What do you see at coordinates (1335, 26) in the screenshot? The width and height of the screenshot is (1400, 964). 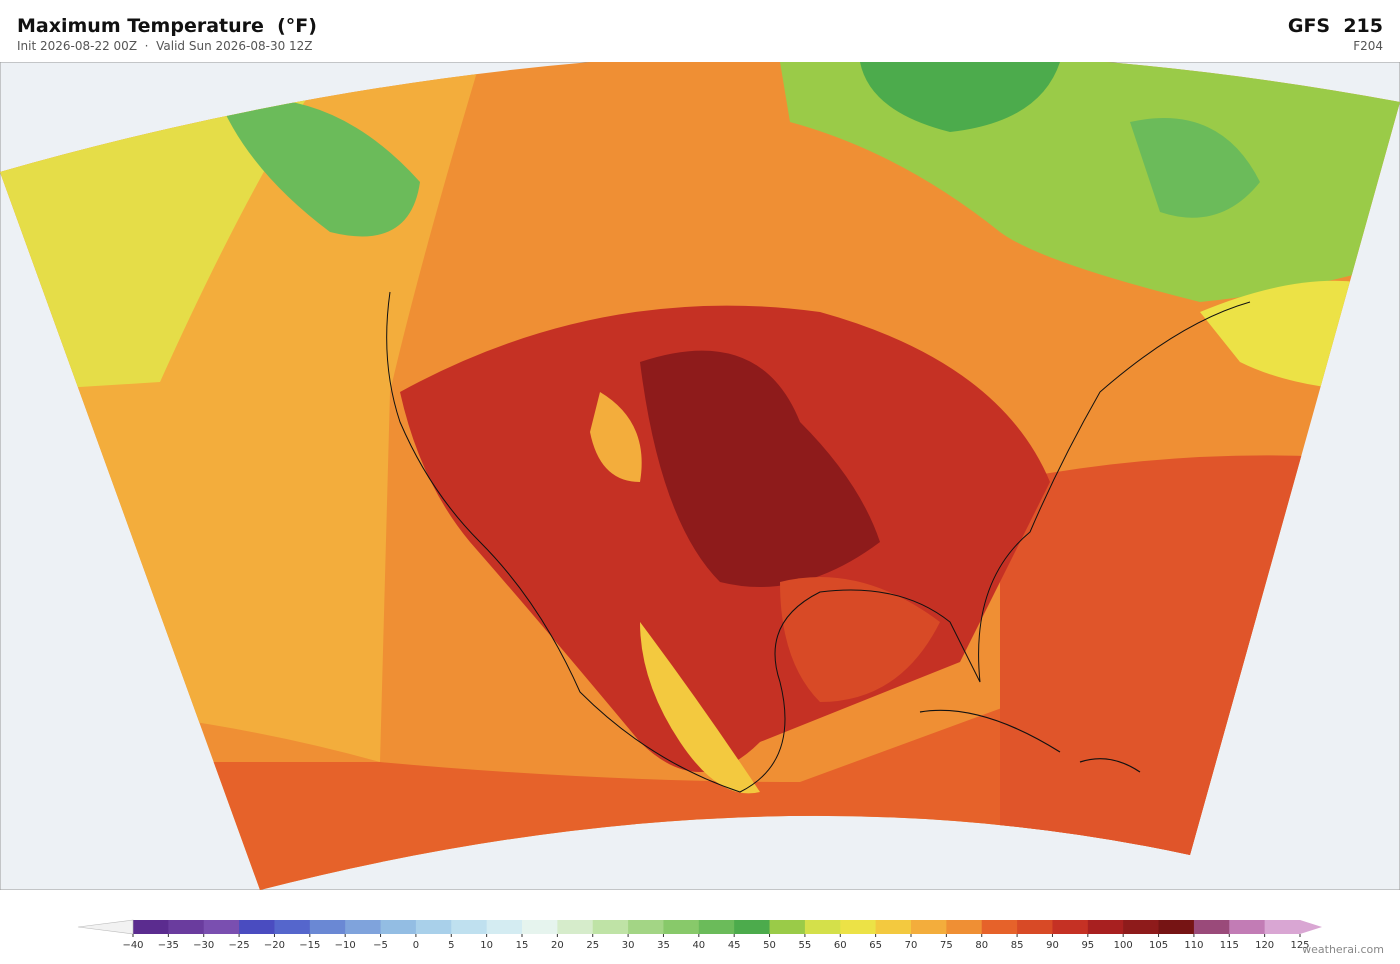 I see `model-label: GFS 215` at bounding box center [1335, 26].